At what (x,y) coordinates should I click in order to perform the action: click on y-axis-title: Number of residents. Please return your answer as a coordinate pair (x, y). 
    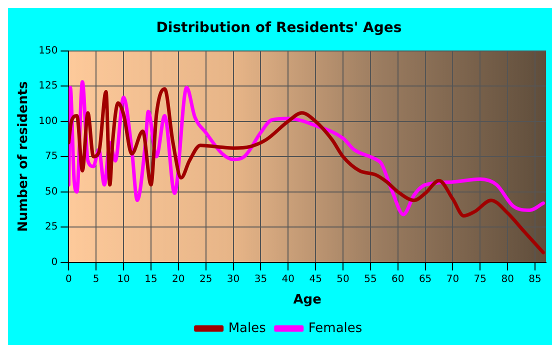
    Looking at the image, I should click on (24, 156).